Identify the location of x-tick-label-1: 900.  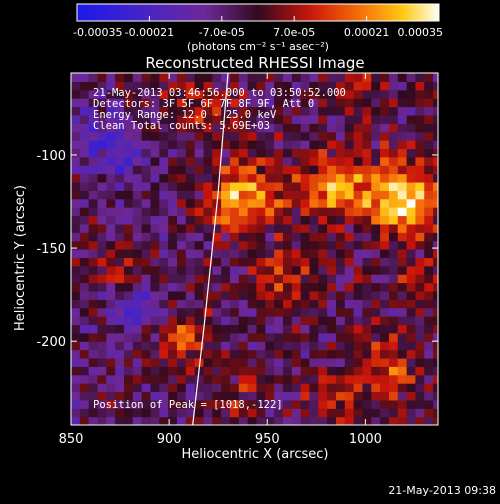
(169, 439).